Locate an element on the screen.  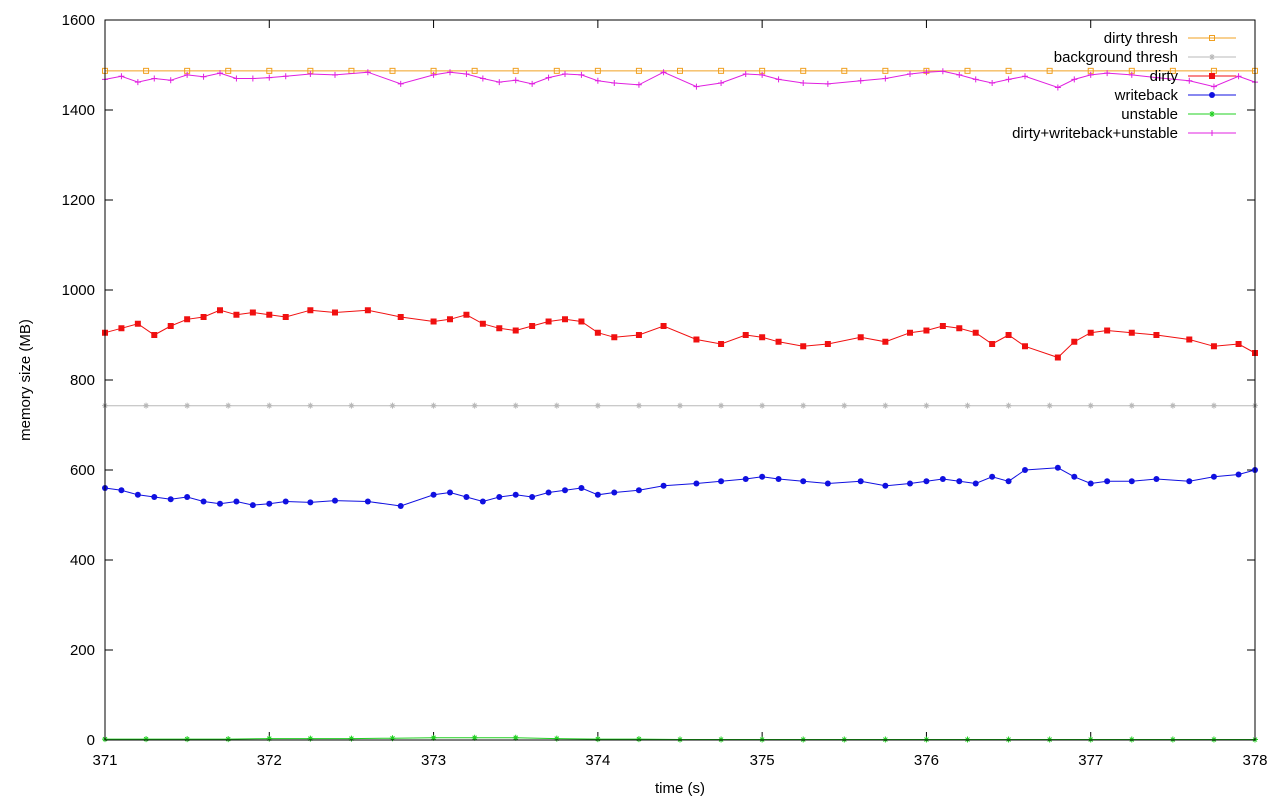
legend-item-unstable: unstable is located at coordinates (1178, 114).